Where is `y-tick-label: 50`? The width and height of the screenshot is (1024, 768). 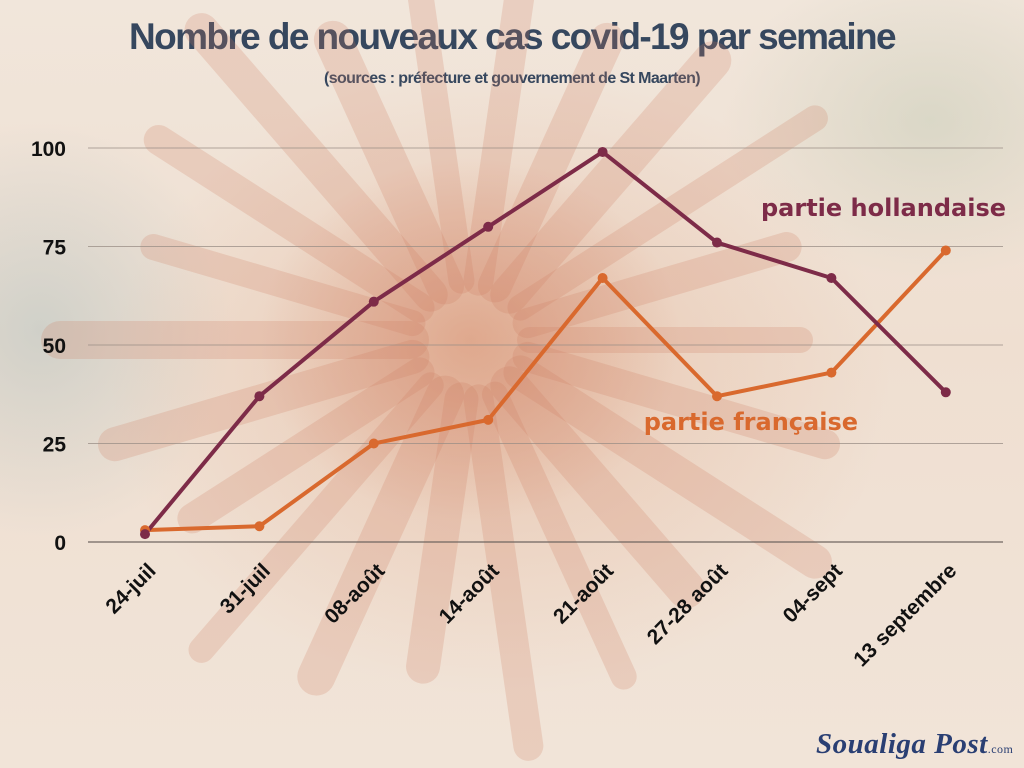 y-tick-label: 50 is located at coordinates (54, 346).